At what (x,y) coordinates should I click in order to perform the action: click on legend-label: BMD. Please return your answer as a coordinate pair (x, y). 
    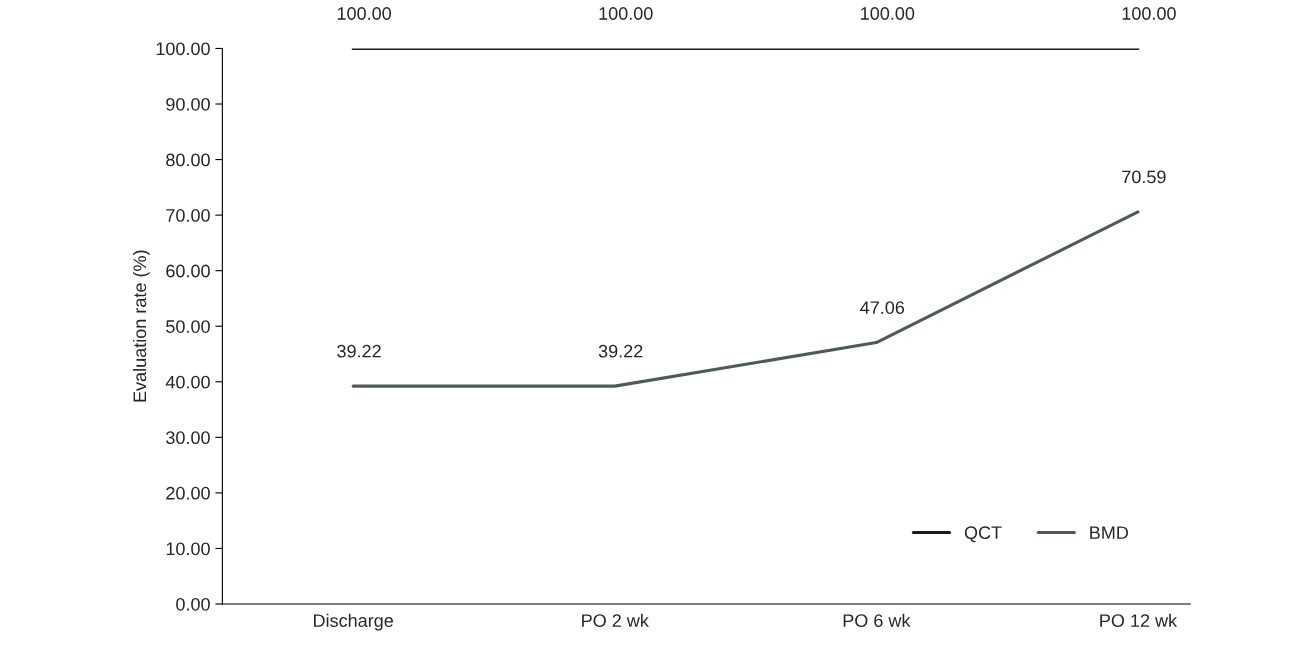
    Looking at the image, I should click on (1109, 532).